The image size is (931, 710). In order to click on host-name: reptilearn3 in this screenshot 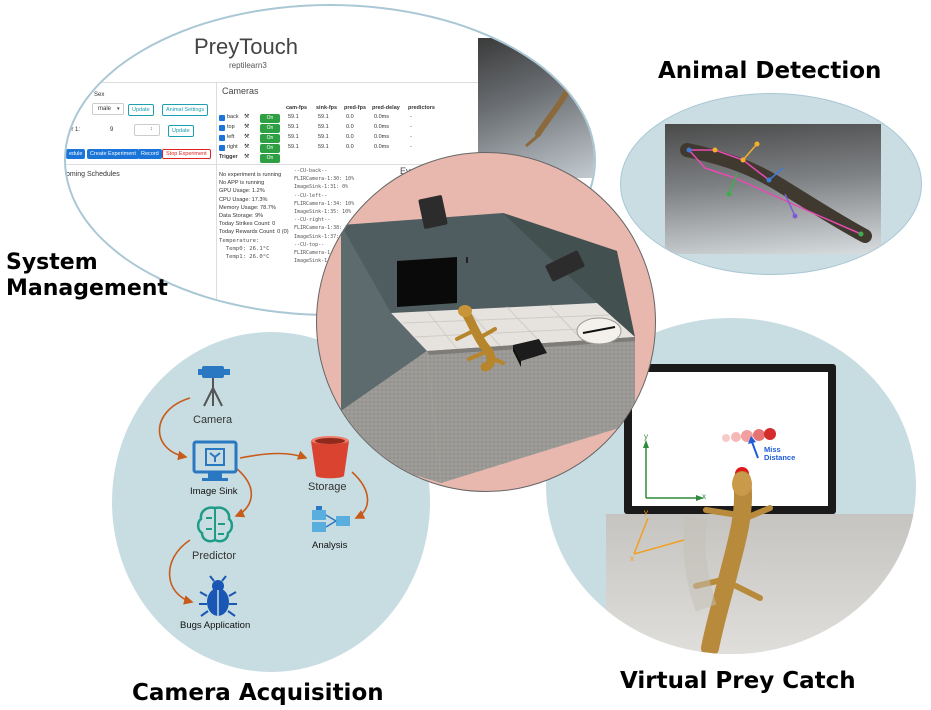, I will do `click(248, 65)`.